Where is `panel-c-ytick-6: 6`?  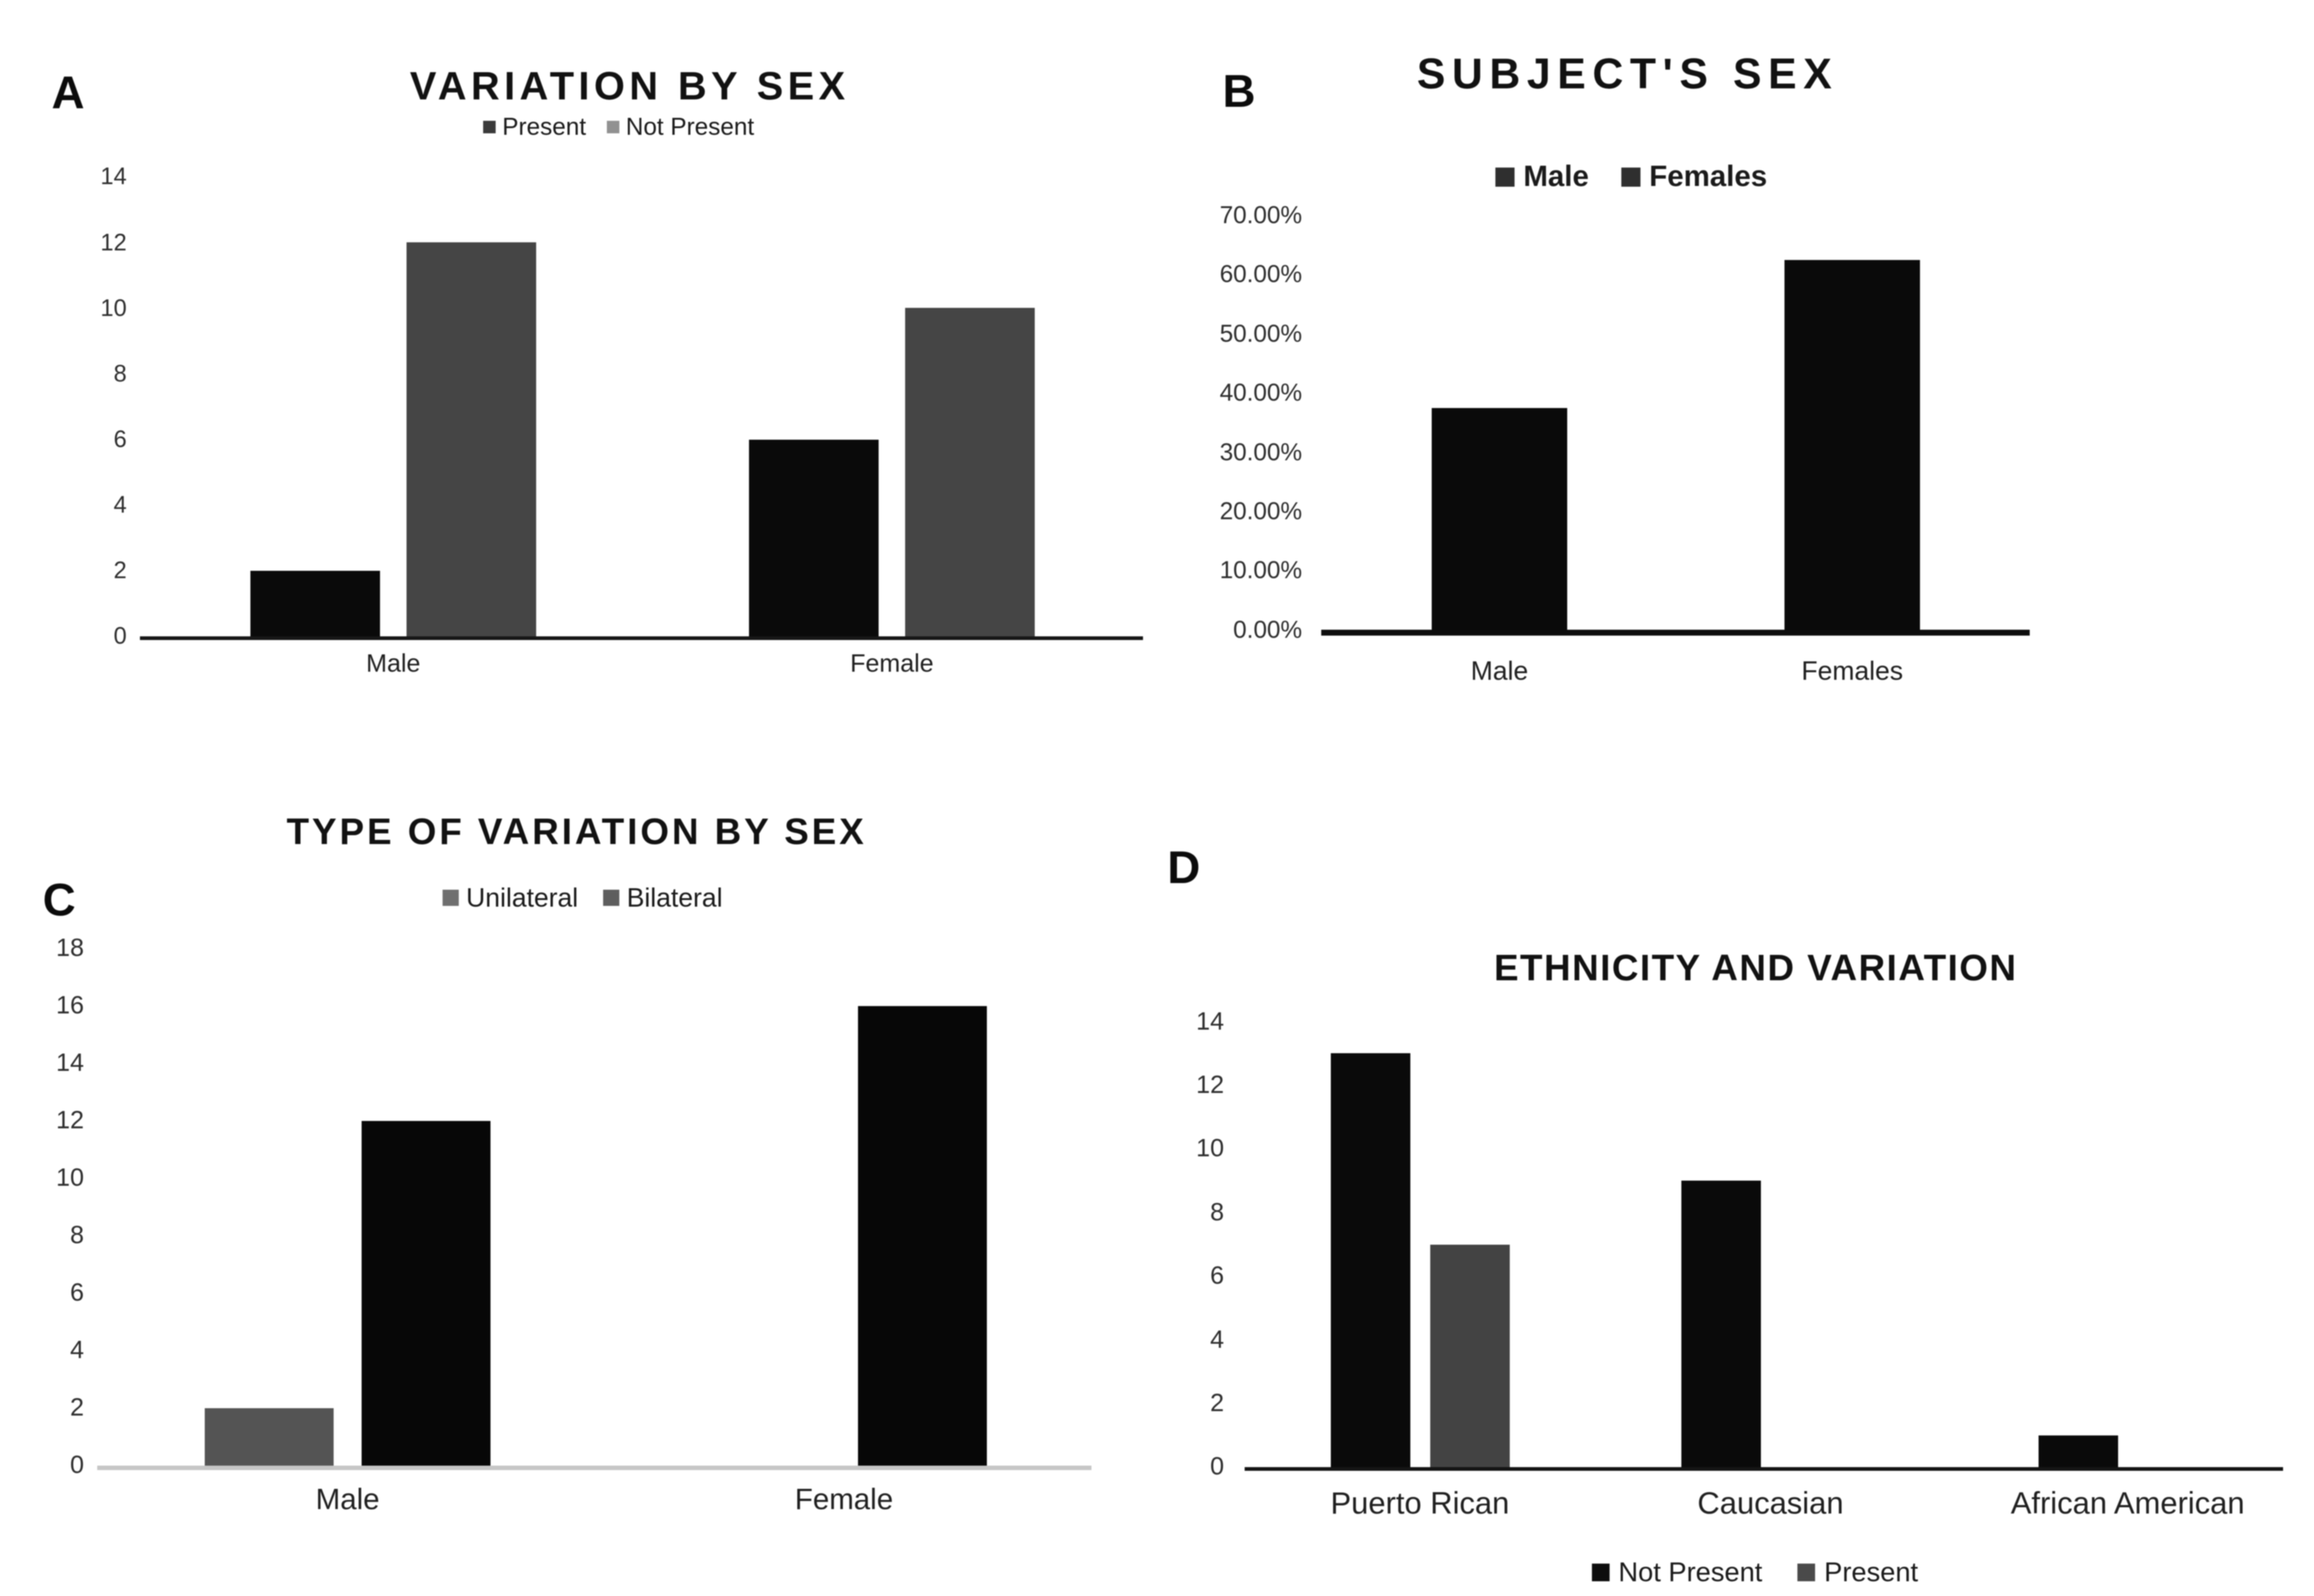
panel-c-ytick-6: 6 is located at coordinates (77, 1293).